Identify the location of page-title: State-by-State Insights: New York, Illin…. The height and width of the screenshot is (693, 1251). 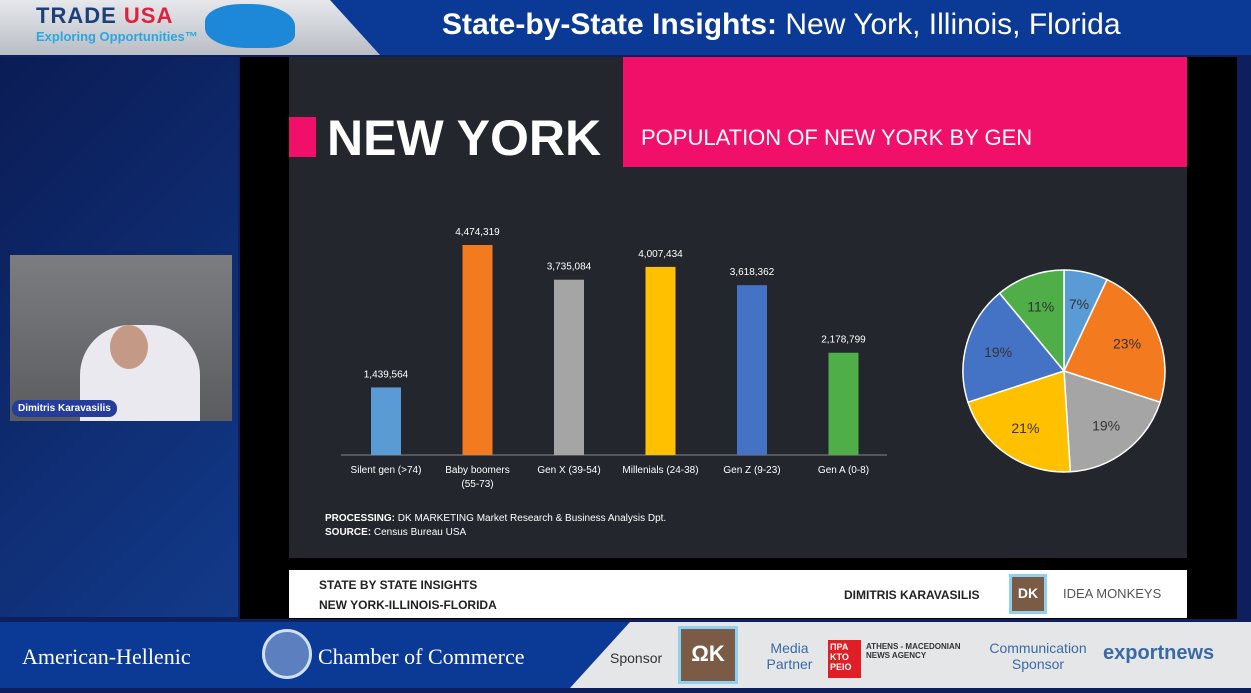
(781, 24).